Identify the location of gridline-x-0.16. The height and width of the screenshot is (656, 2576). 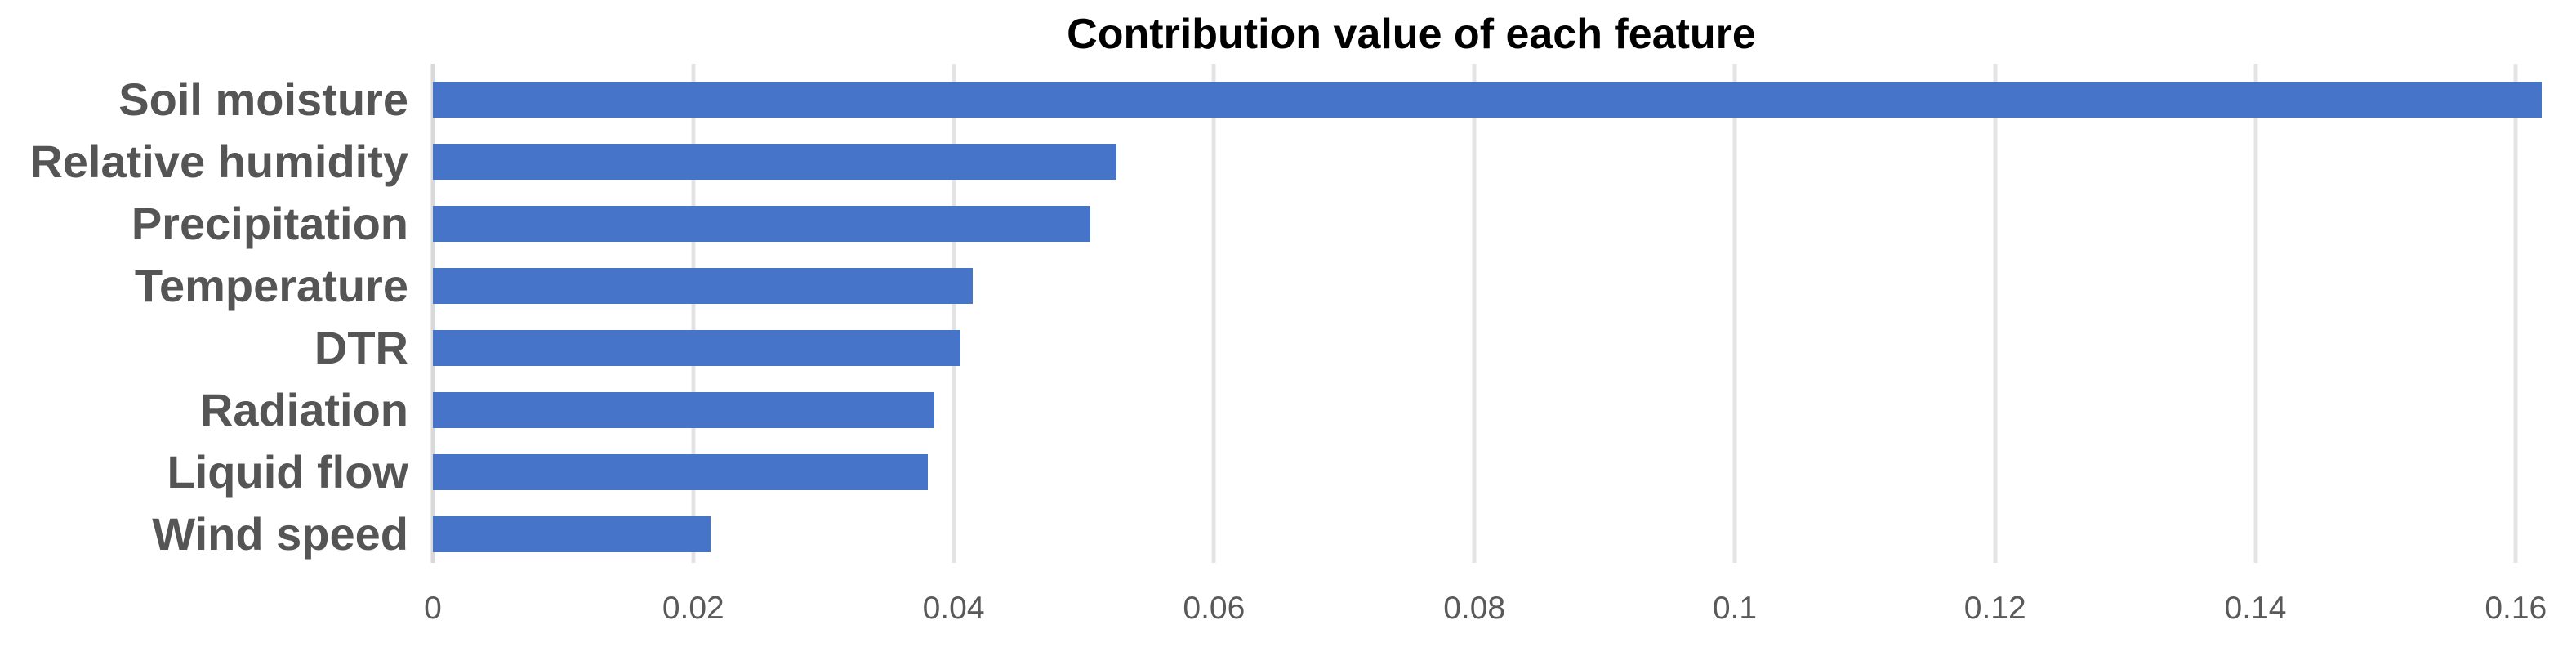
(2515, 314).